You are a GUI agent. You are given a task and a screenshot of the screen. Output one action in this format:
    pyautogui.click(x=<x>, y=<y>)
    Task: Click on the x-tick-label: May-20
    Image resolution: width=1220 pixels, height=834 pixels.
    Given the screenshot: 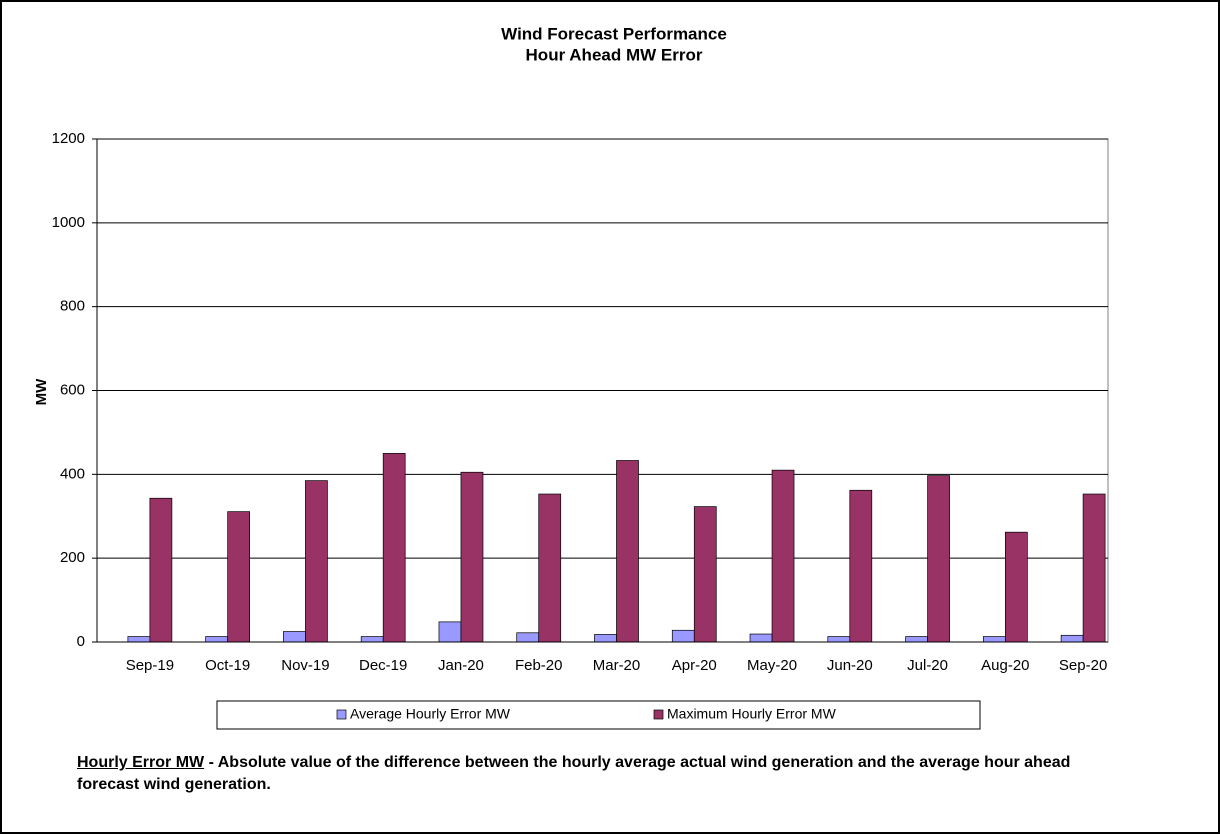 What is the action you would take?
    pyautogui.click(x=772, y=665)
    